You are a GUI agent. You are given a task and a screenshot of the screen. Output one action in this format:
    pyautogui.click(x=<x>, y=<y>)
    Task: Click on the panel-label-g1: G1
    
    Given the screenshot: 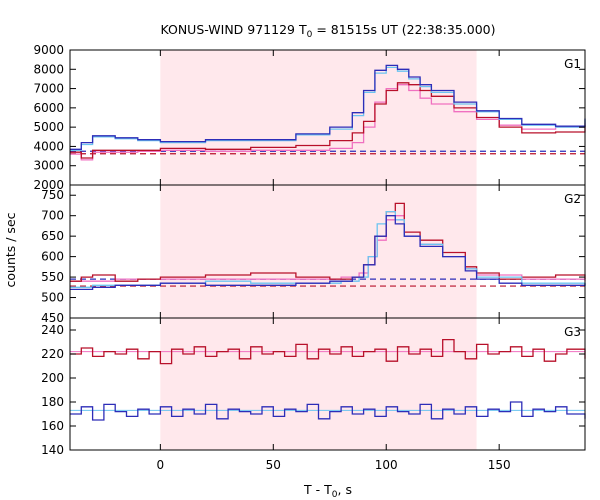 What is the action you would take?
    pyautogui.click(x=572, y=64)
    